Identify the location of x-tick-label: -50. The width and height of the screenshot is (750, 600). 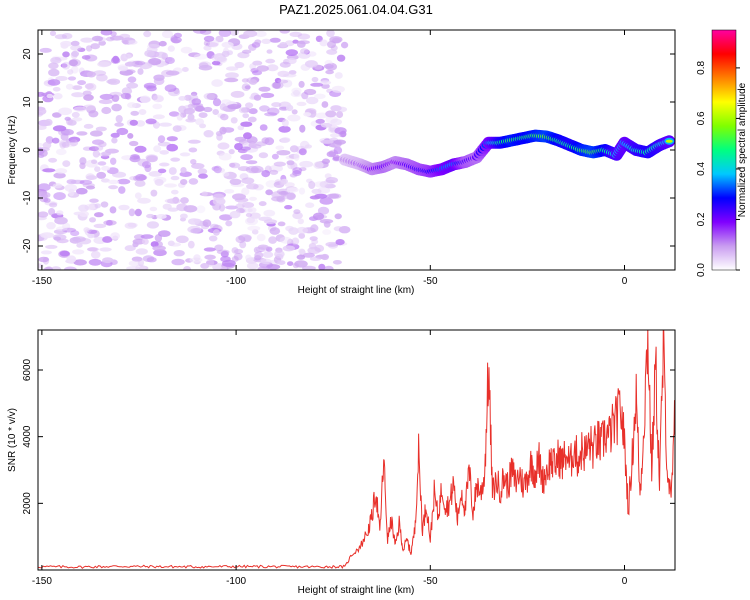
(430, 281).